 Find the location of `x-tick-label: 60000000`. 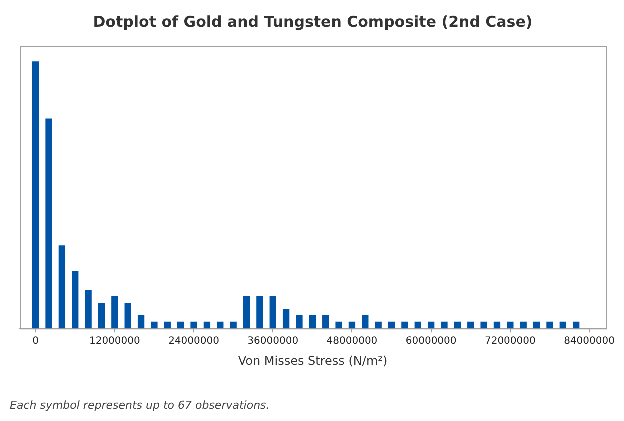

x-tick-label: 60000000 is located at coordinates (431, 342).